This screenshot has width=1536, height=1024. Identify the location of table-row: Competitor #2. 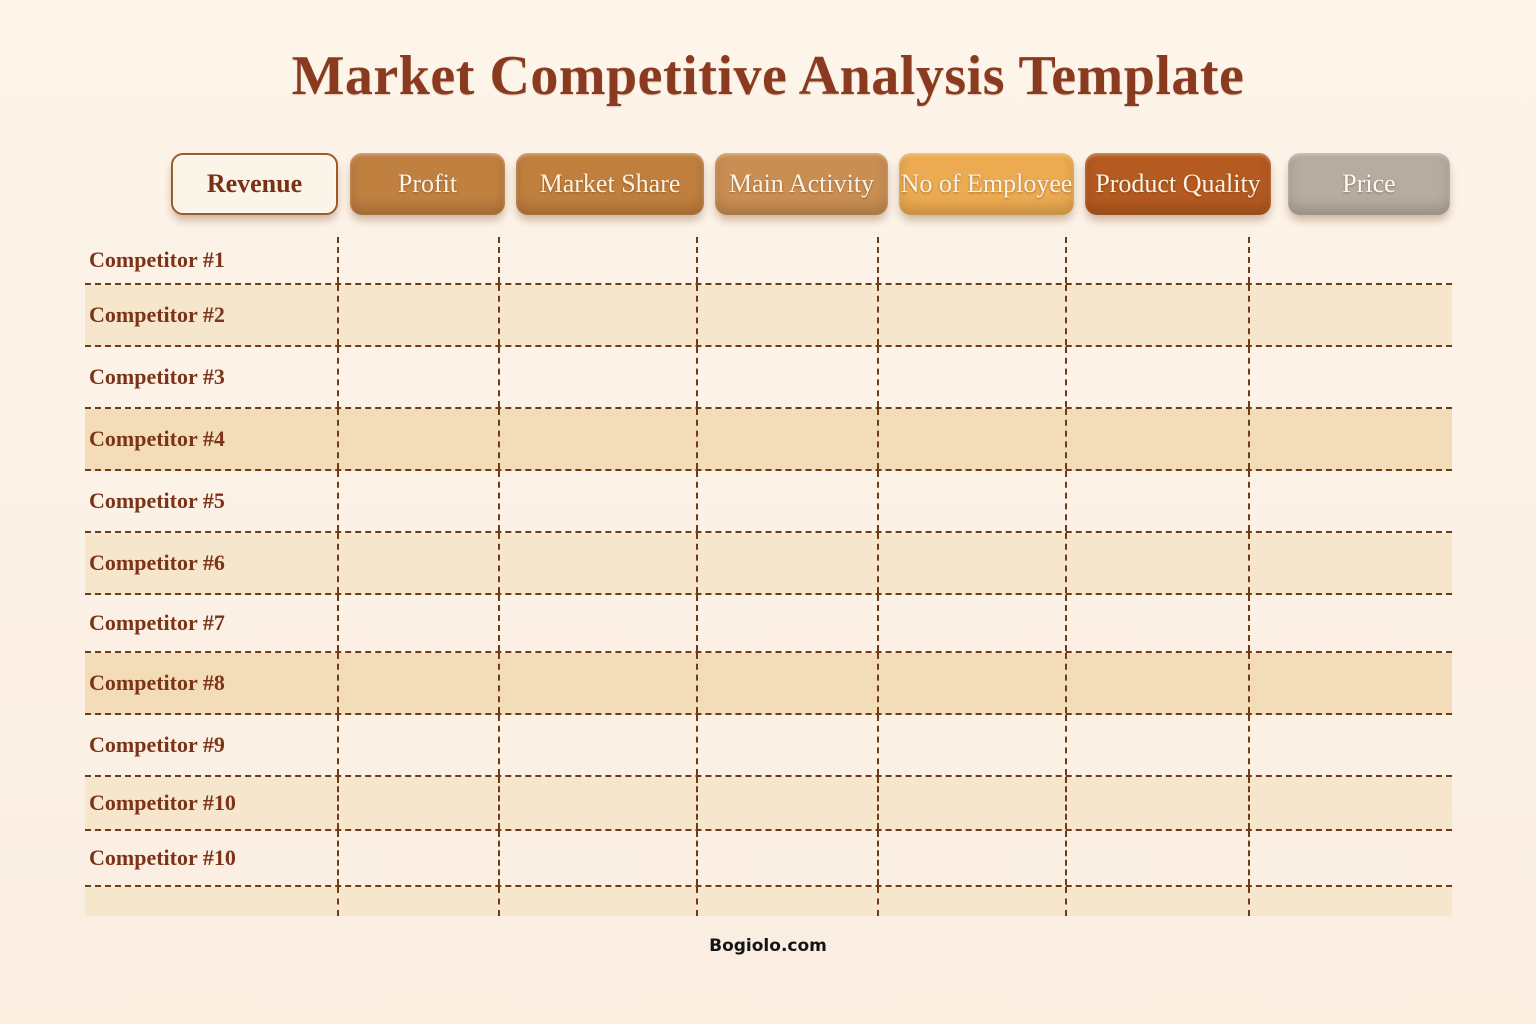
(768, 316).